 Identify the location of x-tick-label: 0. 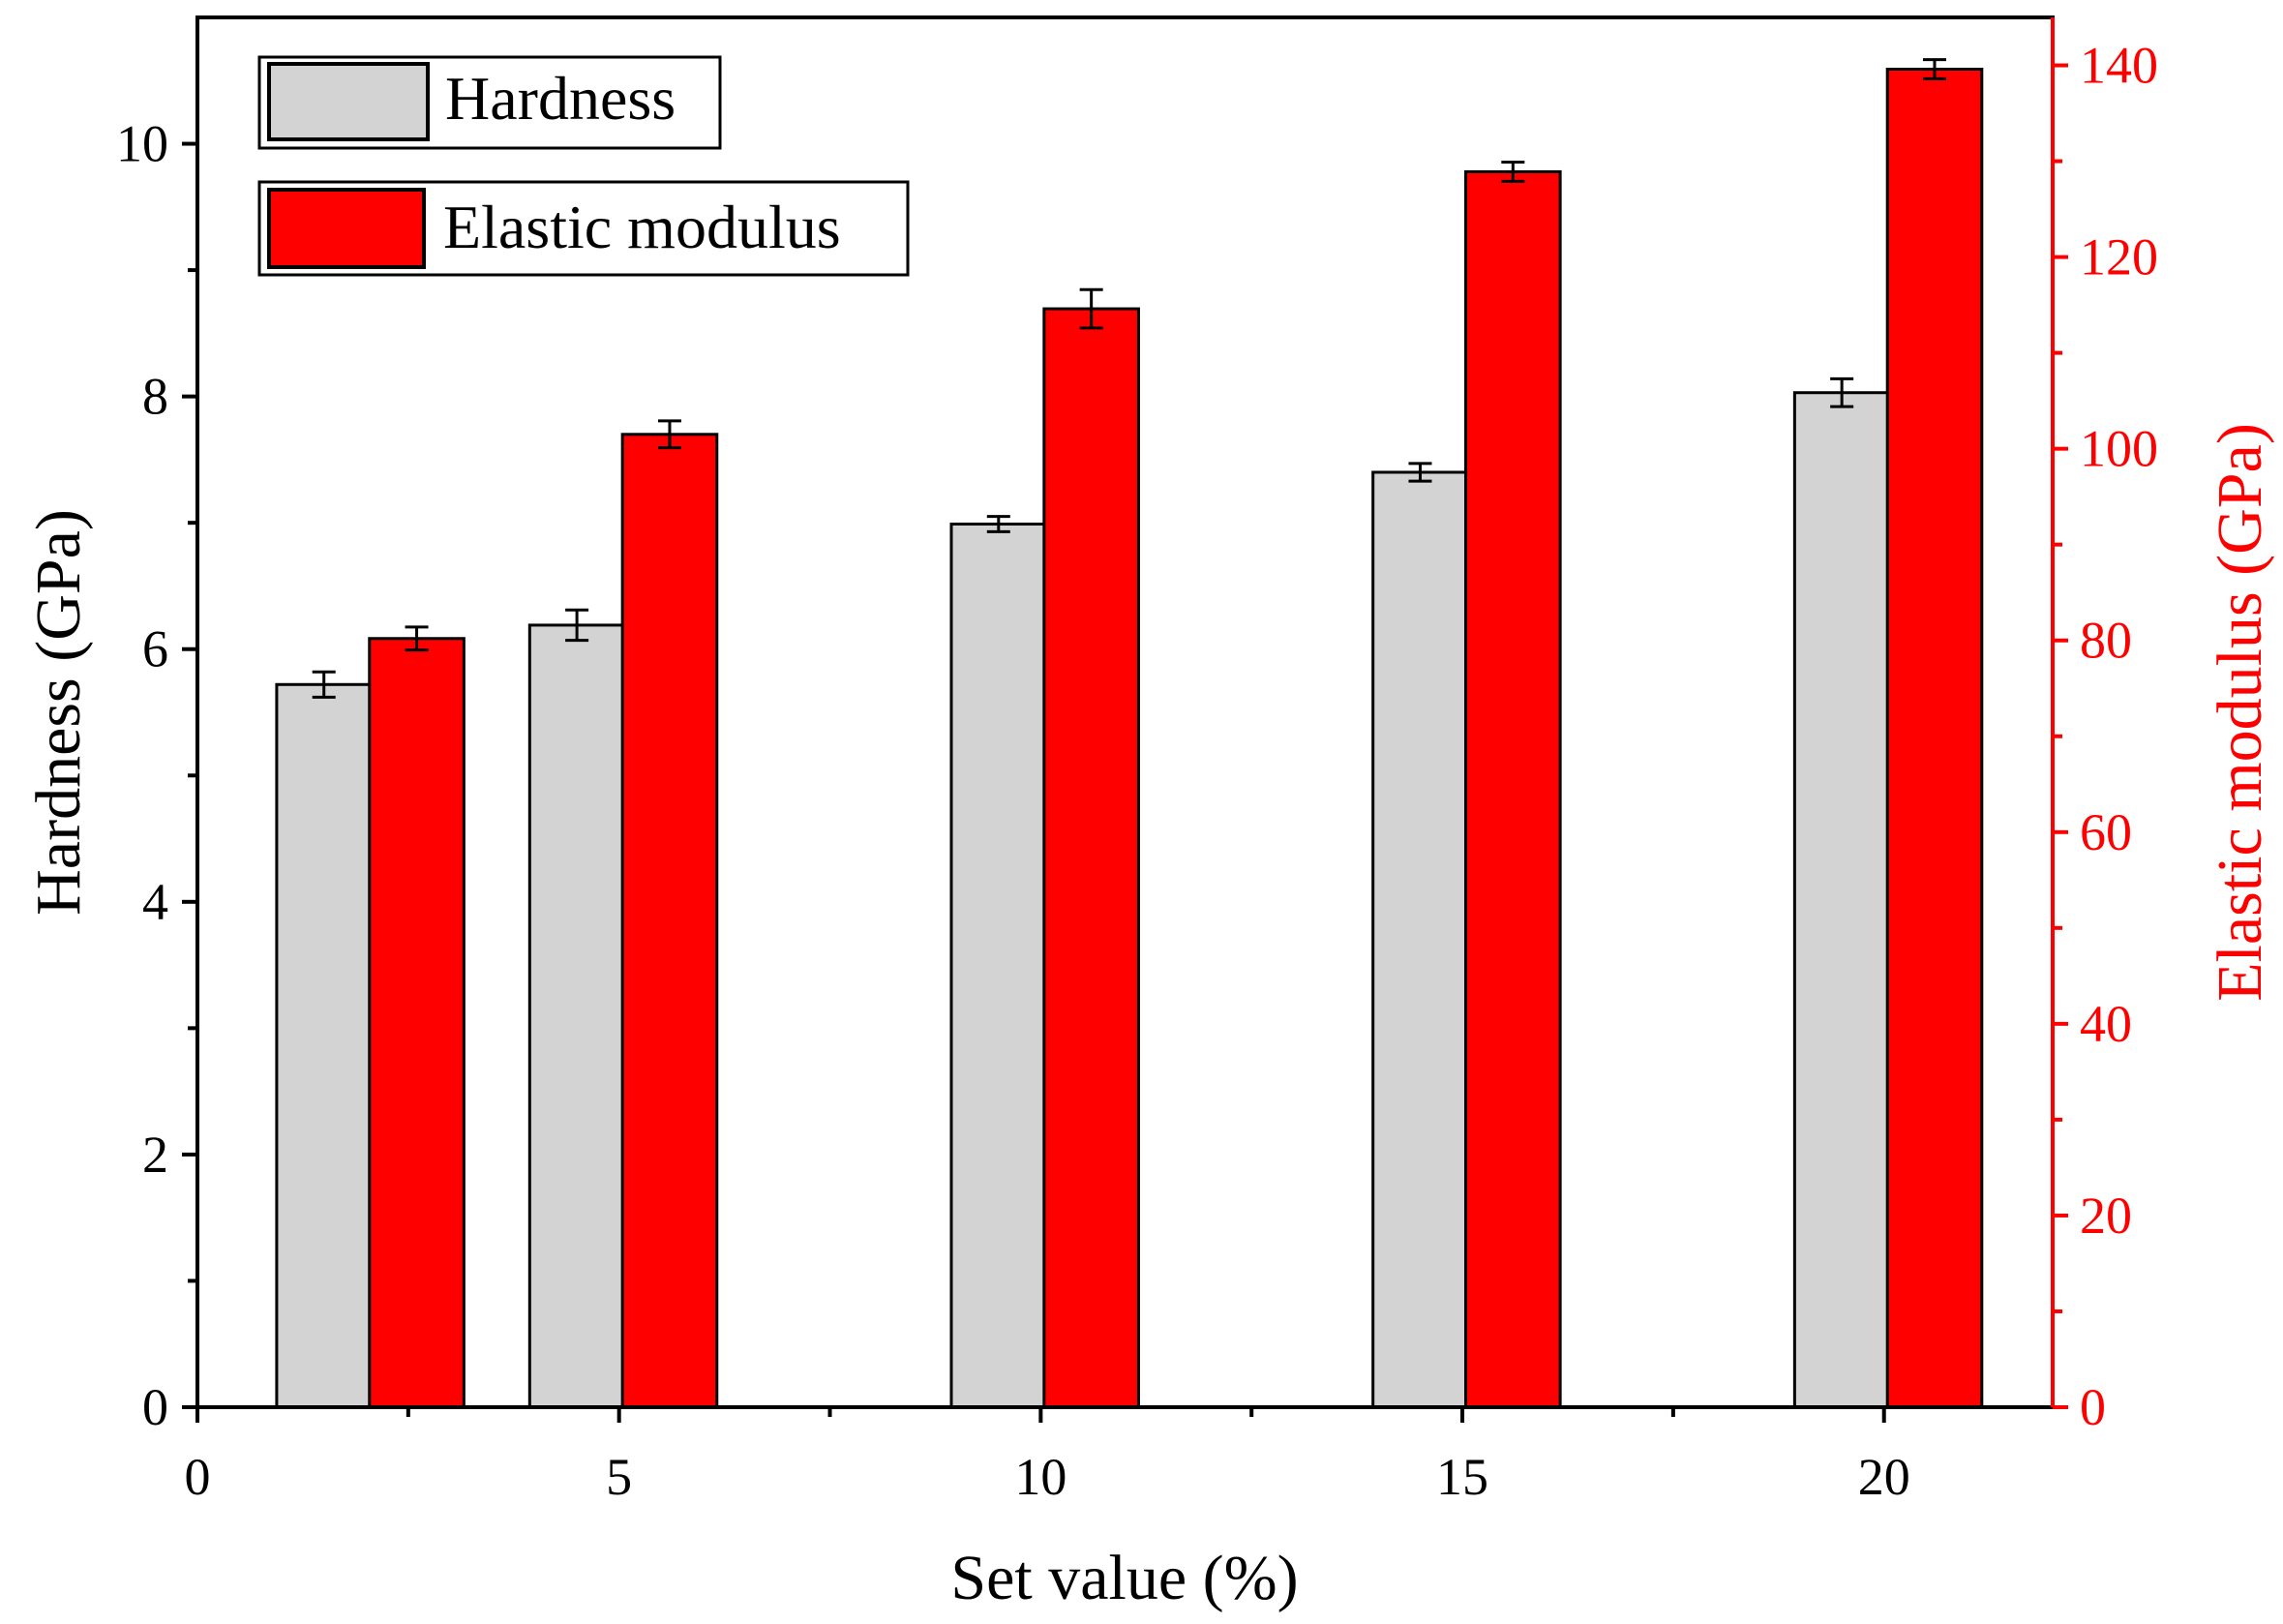
(198, 1477).